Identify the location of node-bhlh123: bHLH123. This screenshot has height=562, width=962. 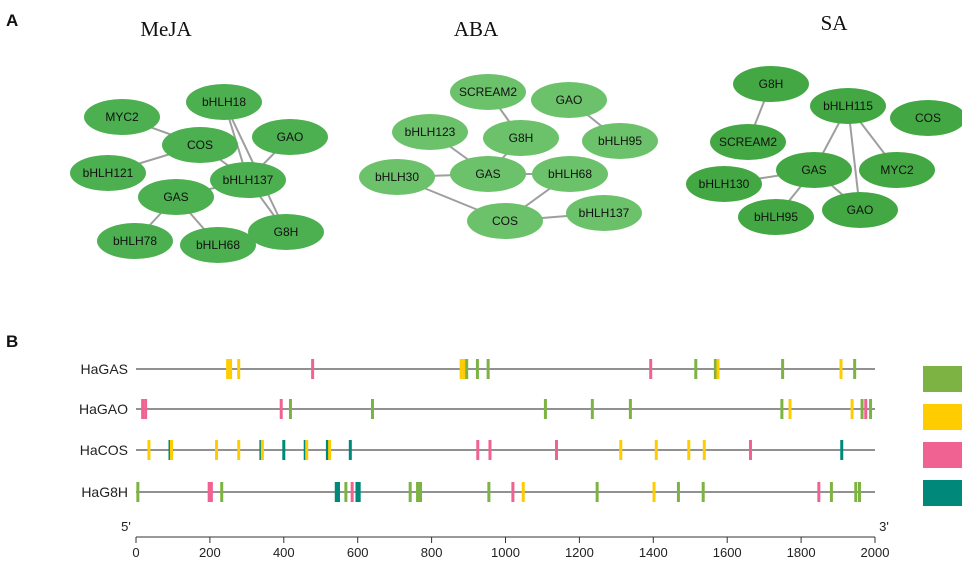
(430, 132).